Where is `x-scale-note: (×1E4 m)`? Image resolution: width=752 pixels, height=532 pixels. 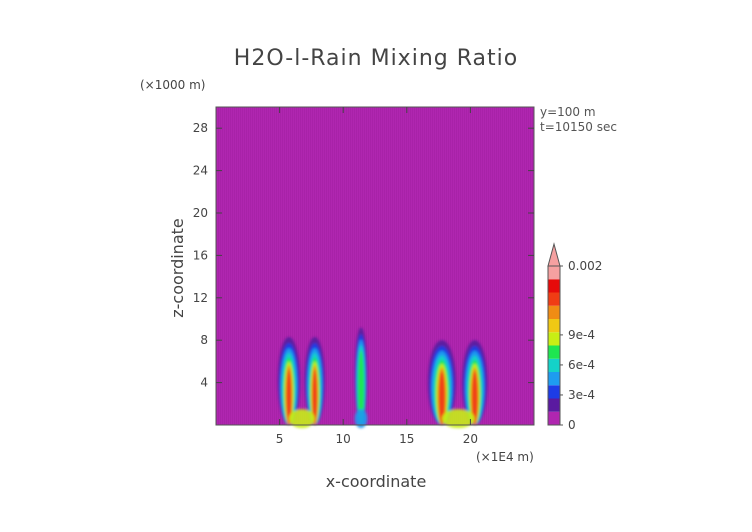 x-scale-note: (×1E4 m) is located at coordinates (505, 457).